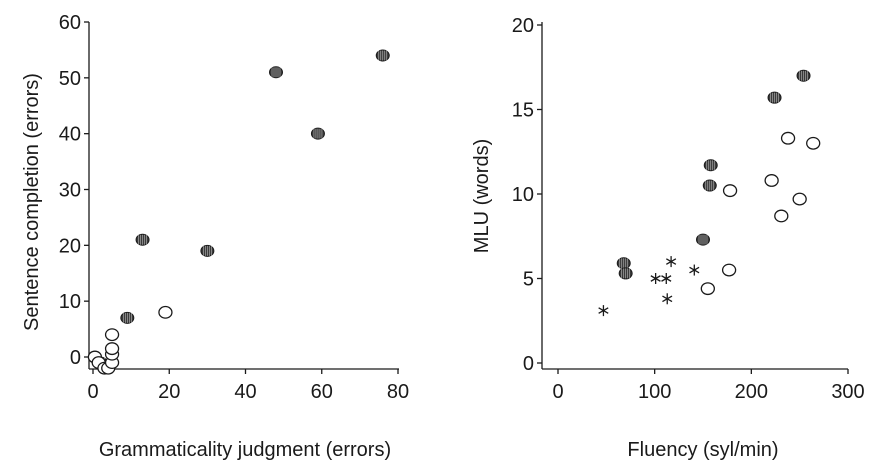  What do you see at coordinates (482, 196) in the screenshot?
I see `right-y-axis-title: MLU (words)` at bounding box center [482, 196].